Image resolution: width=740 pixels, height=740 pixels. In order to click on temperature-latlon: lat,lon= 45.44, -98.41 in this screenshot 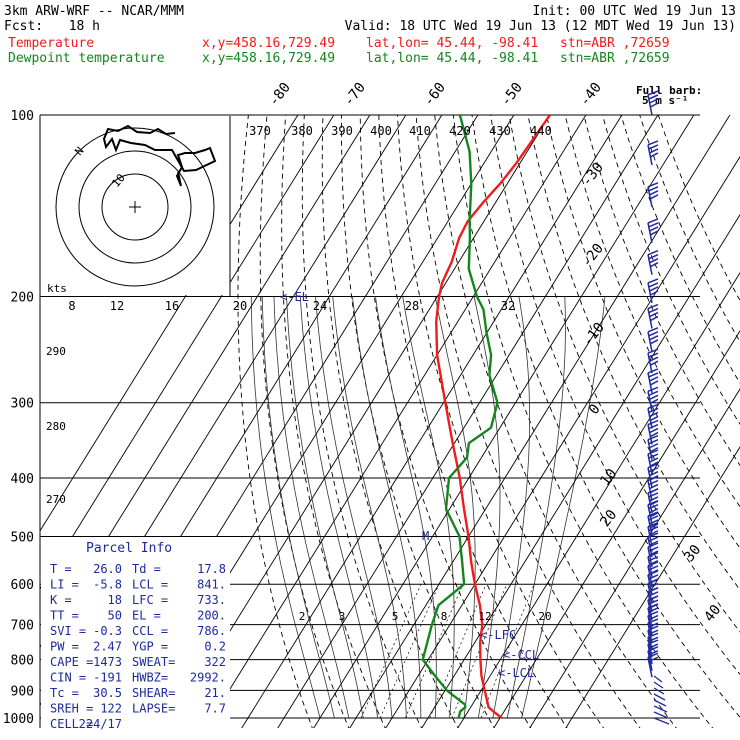, I will do `click(452, 43)`.